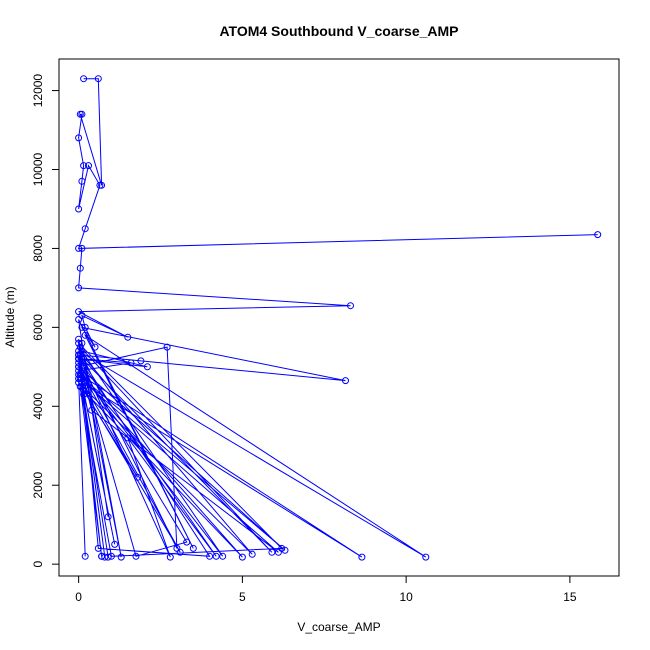 Image resolution: width=650 pixels, height=650 pixels. Describe the element at coordinates (406, 597) in the screenshot. I see `x-tick-label: 10` at that location.